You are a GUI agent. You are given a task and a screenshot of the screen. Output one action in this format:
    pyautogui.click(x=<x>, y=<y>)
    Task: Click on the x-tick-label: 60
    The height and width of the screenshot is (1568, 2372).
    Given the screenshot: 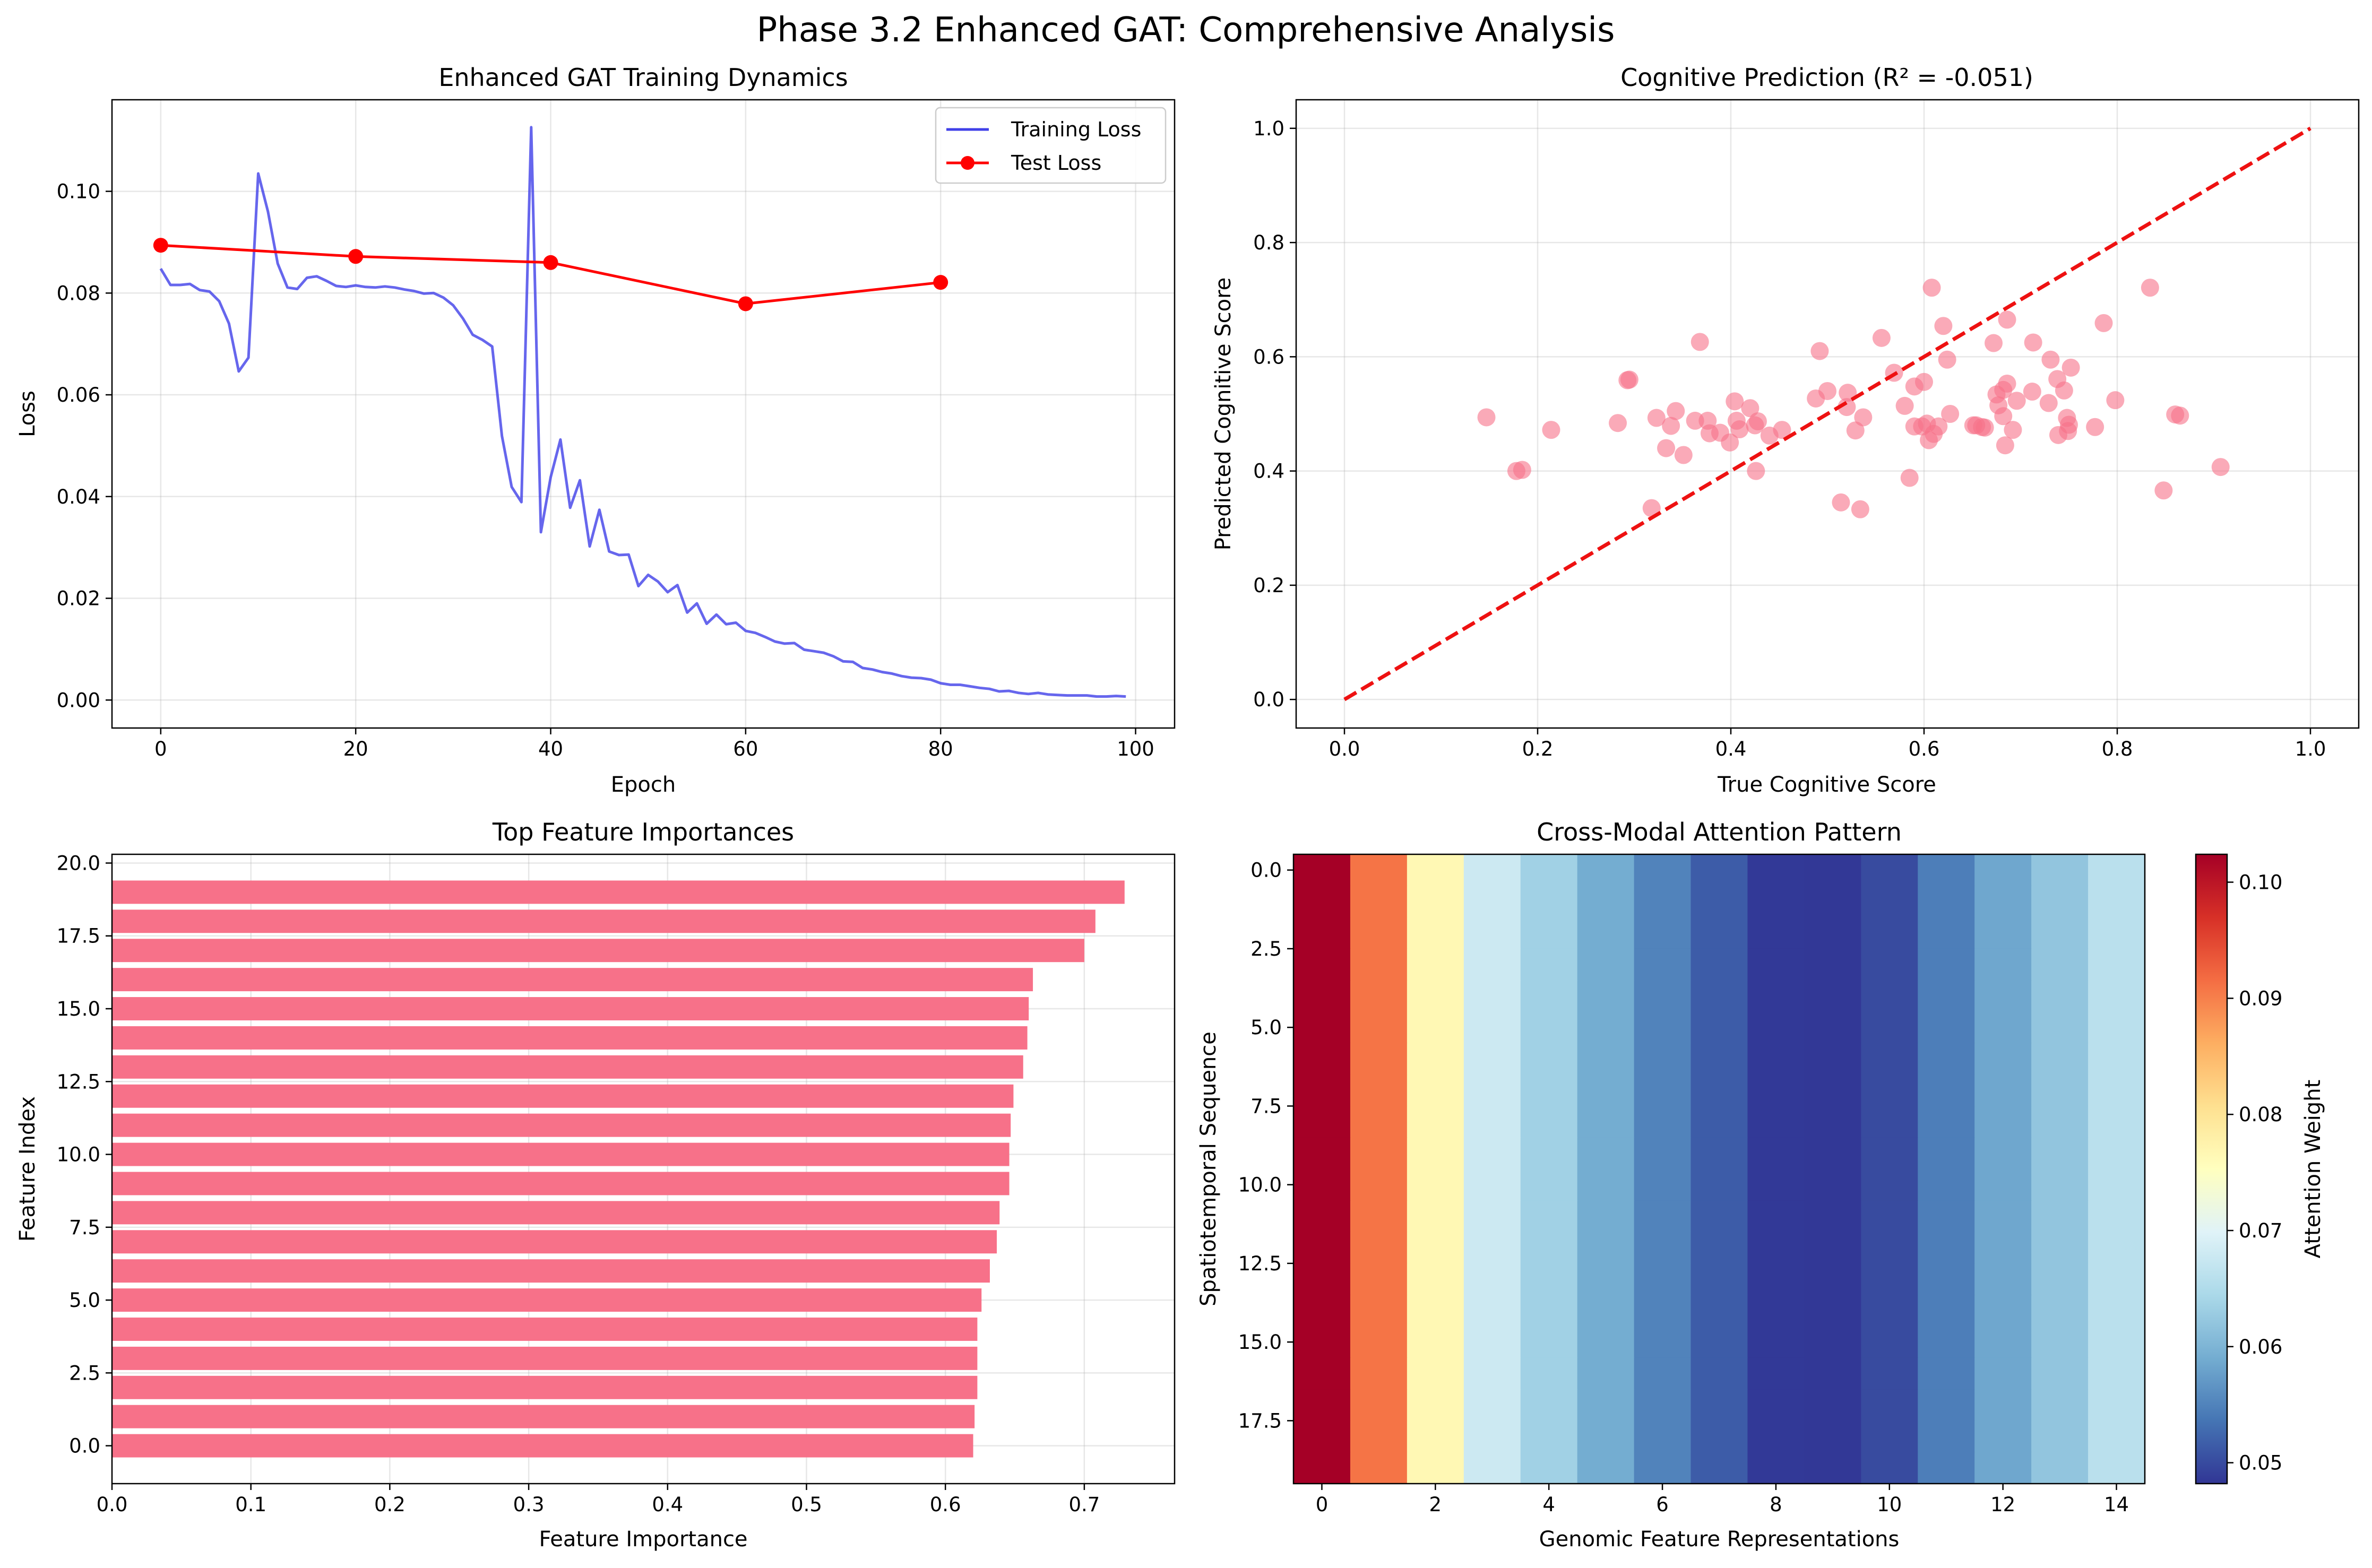 What is the action you would take?
    pyautogui.click(x=745, y=749)
    